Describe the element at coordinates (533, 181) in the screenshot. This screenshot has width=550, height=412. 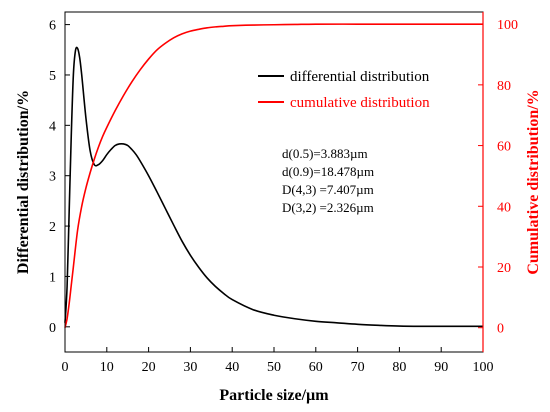
I see `right-y-axis-title: Cumulative distribution/%` at that location.